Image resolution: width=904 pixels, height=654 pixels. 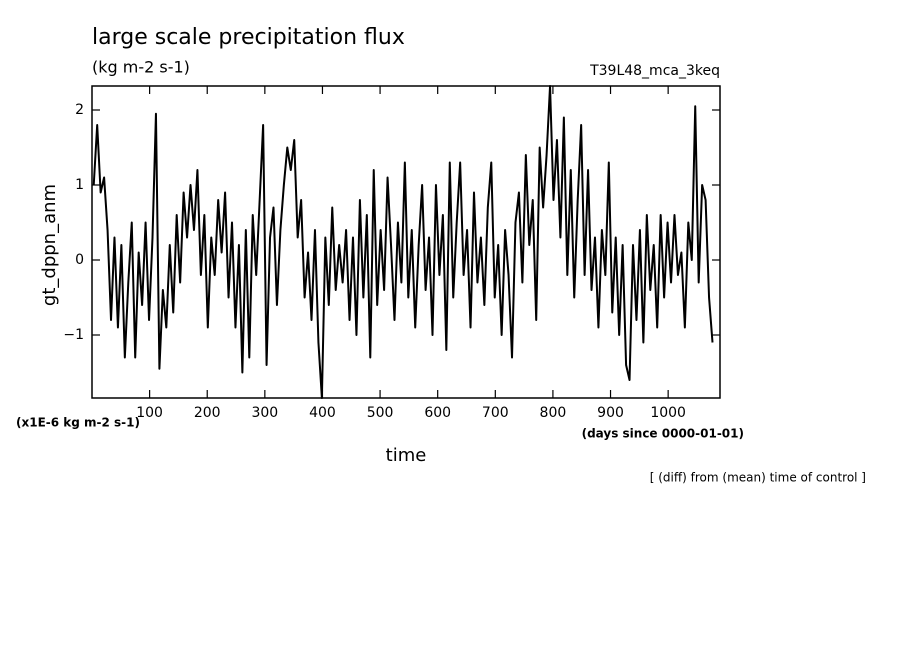 What do you see at coordinates (79, 110) in the screenshot?
I see `y-tick-label: 2` at bounding box center [79, 110].